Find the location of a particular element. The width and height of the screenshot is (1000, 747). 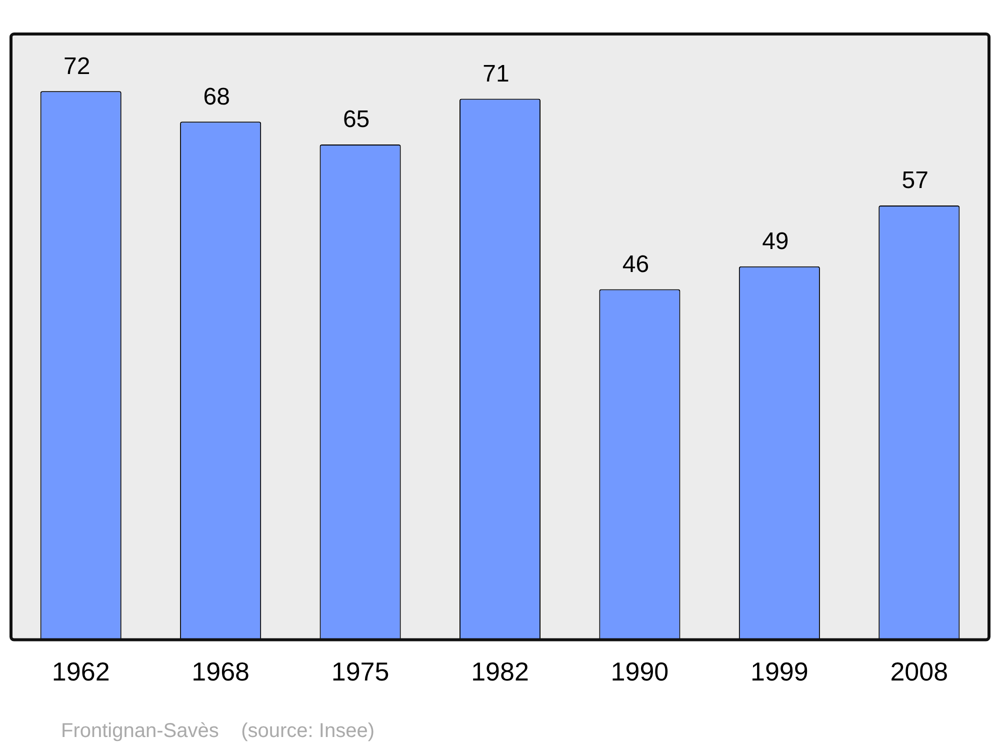

data-label: 49 is located at coordinates (775, 242).